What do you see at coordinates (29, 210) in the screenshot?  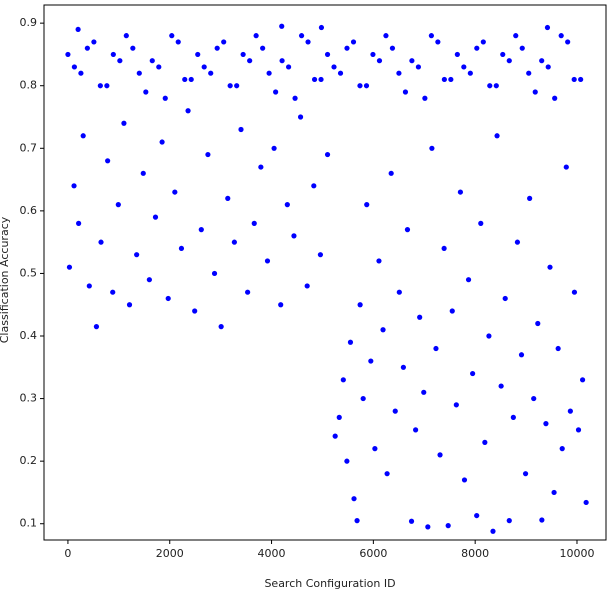 I see `y-tick-label: 0.6` at bounding box center [29, 210].